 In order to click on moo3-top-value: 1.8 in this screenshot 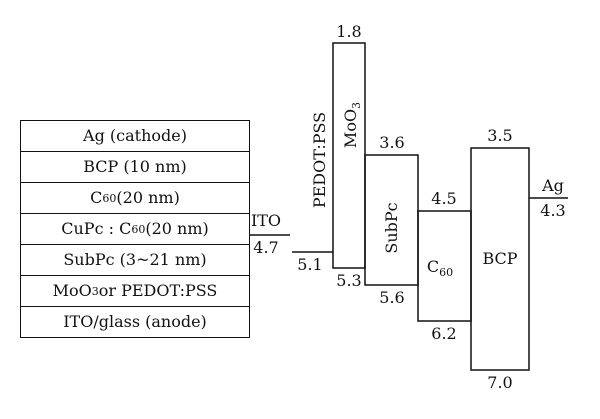, I will do `click(348, 31)`.